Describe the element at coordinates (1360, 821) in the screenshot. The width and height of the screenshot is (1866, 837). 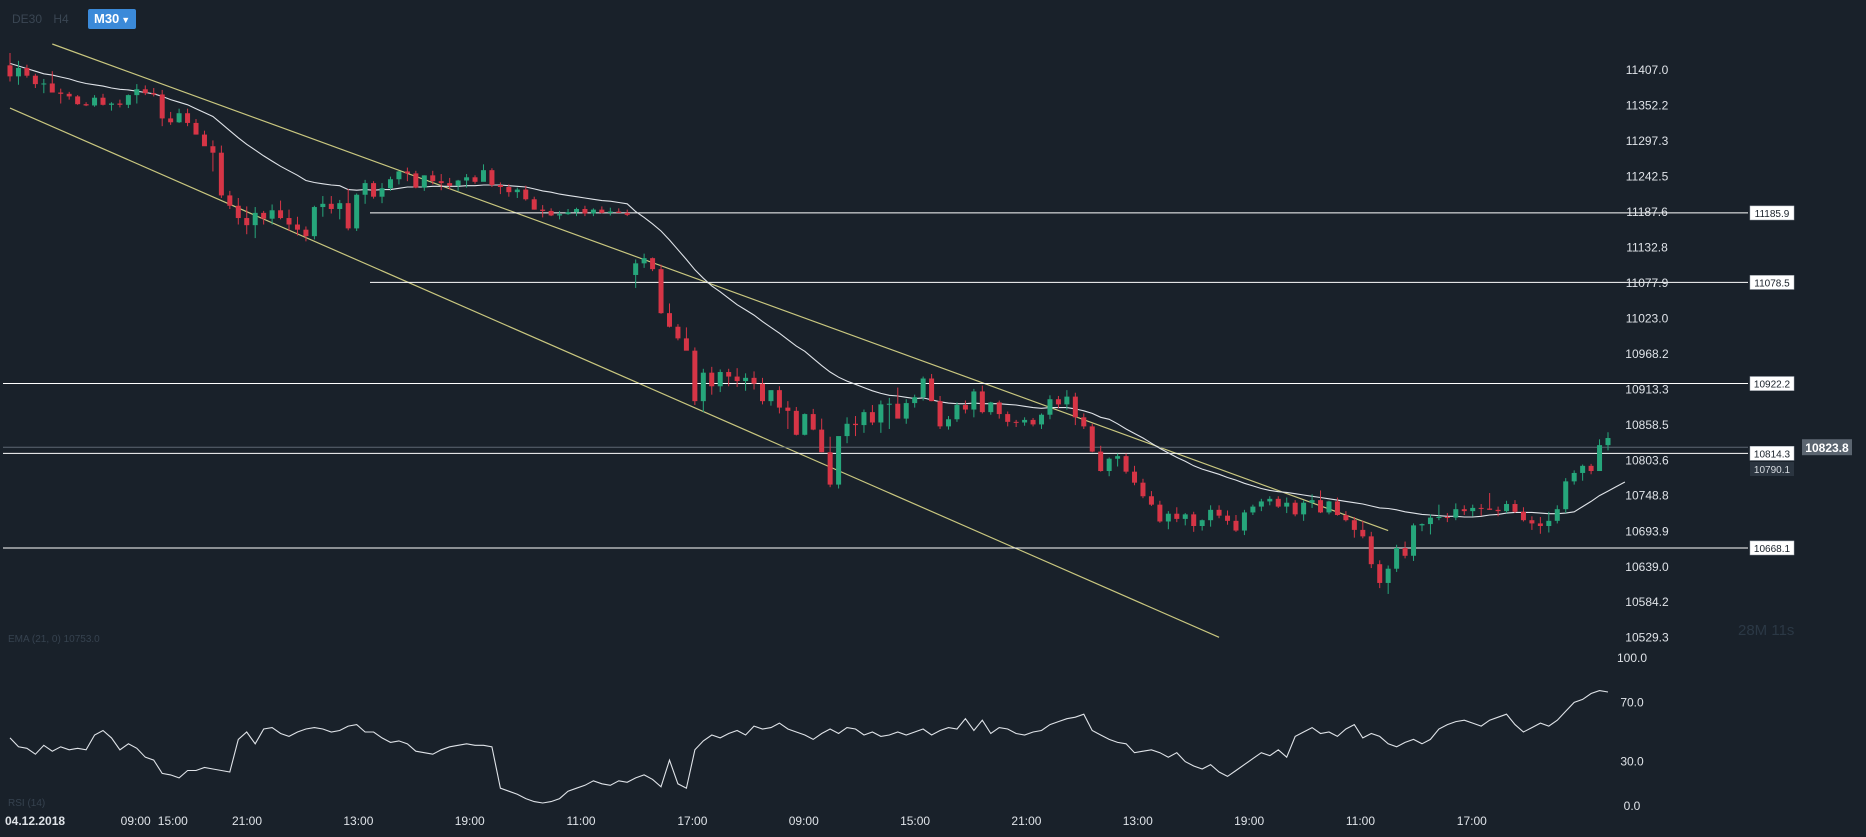
I see `time-tick-label: 11:00` at that location.